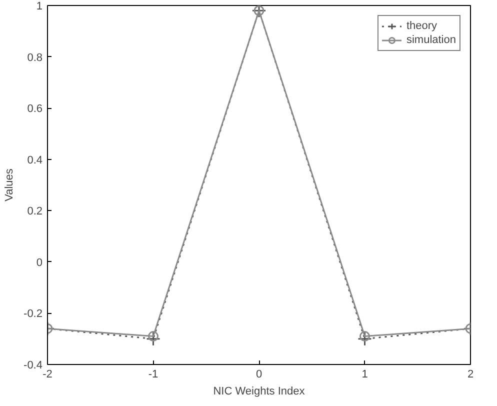  What do you see at coordinates (153, 374) in the screenshot?
I see `x-tick-label: -1` at bounding box center [153, 374].